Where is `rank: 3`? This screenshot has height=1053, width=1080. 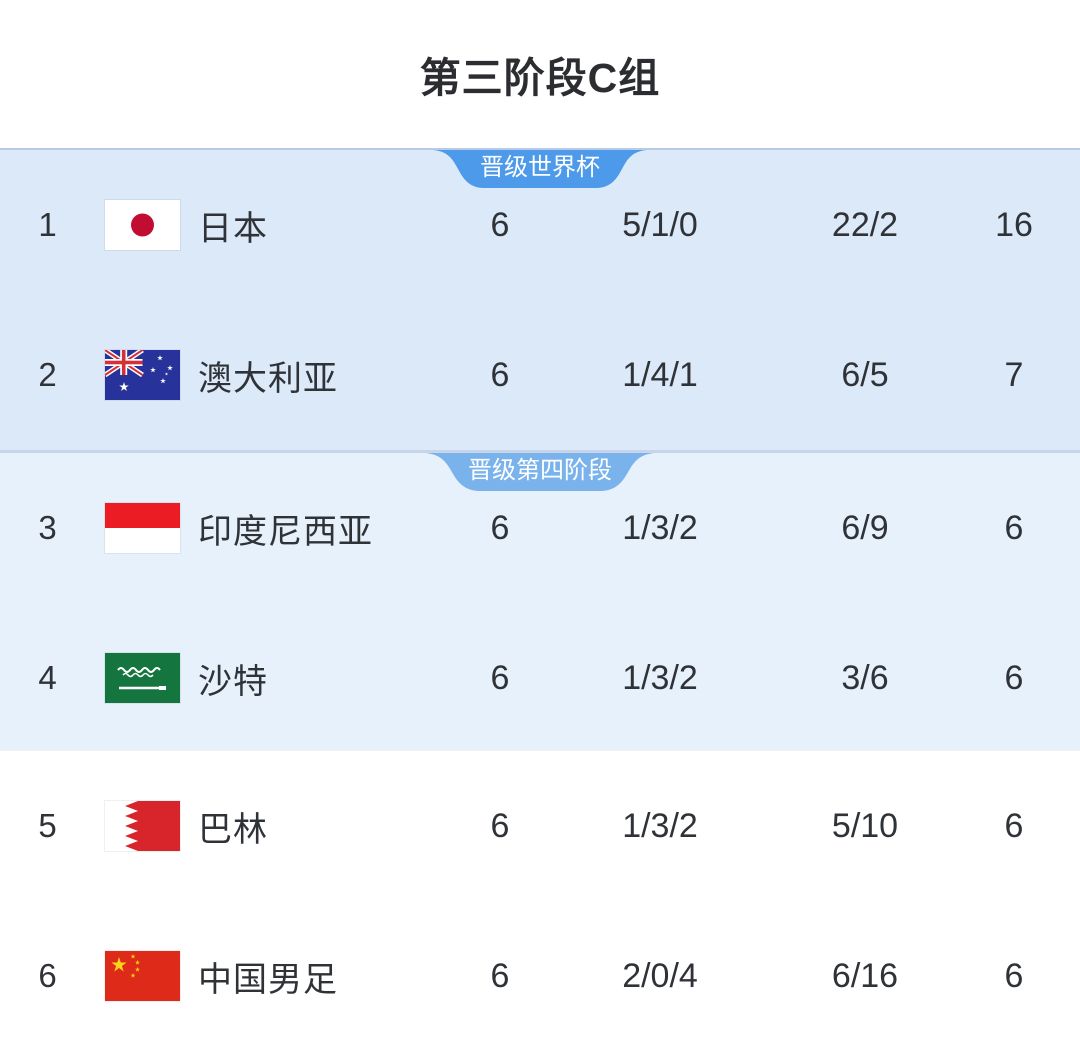
rank: 3 is located at coordinates (47, 527).